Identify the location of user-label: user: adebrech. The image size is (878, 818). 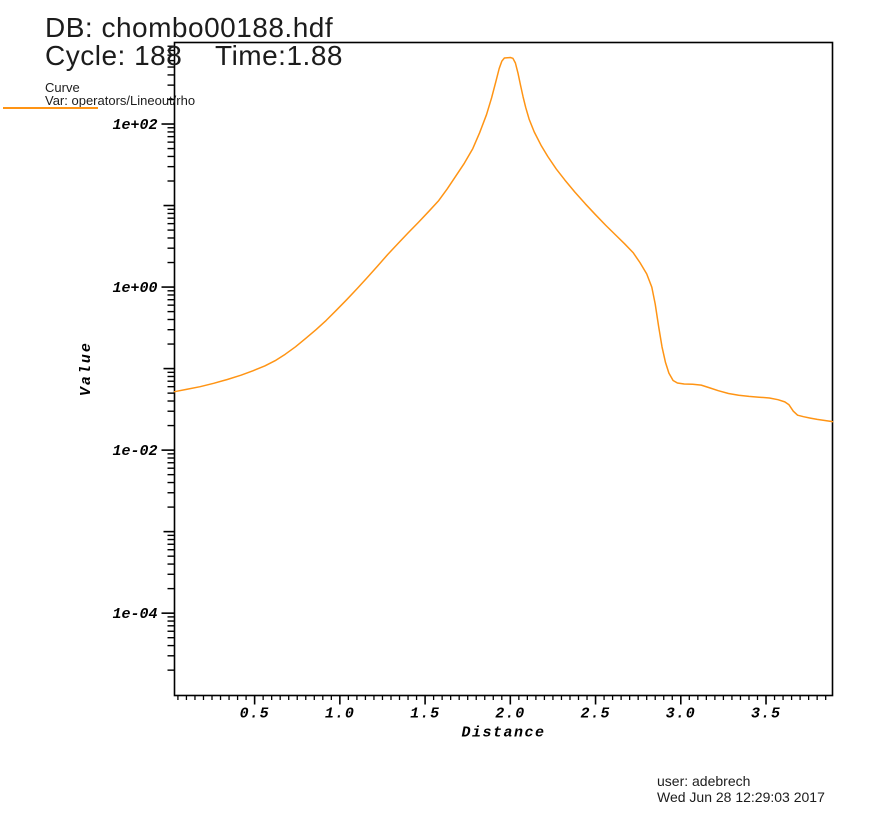
(704, 781).